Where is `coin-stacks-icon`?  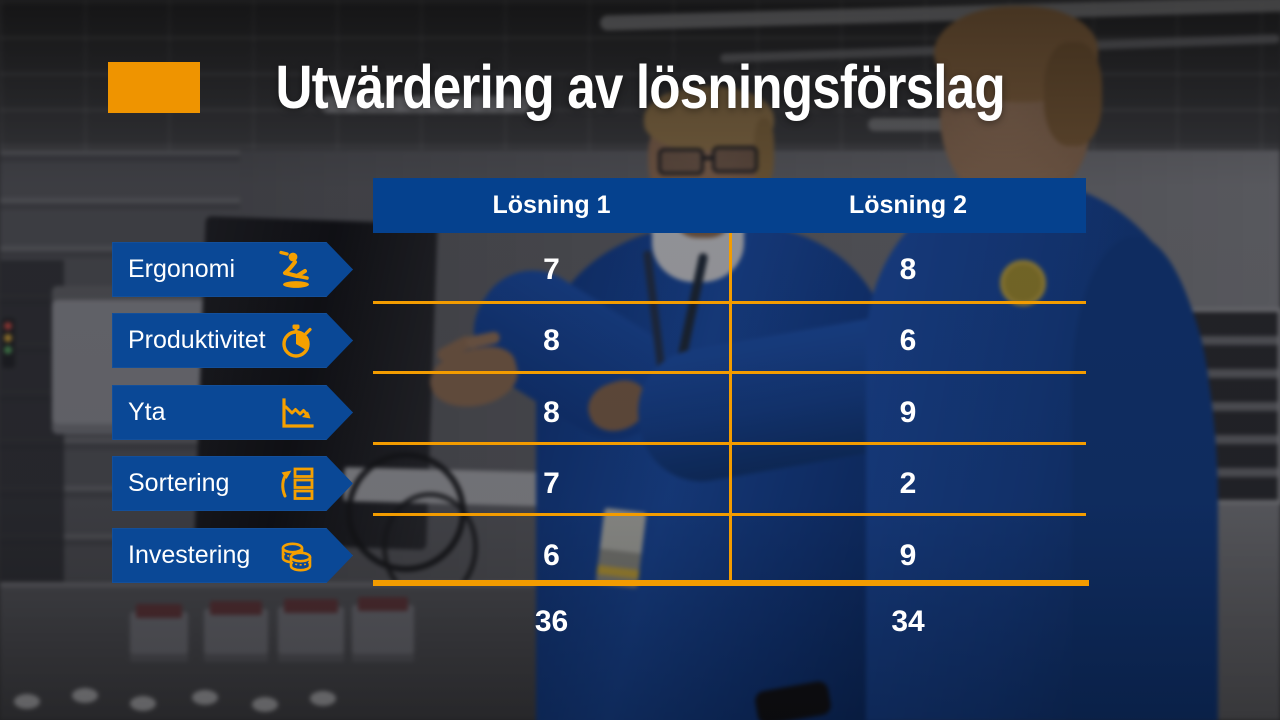 coin-stacks-icon is located at coordinates (296, 556).